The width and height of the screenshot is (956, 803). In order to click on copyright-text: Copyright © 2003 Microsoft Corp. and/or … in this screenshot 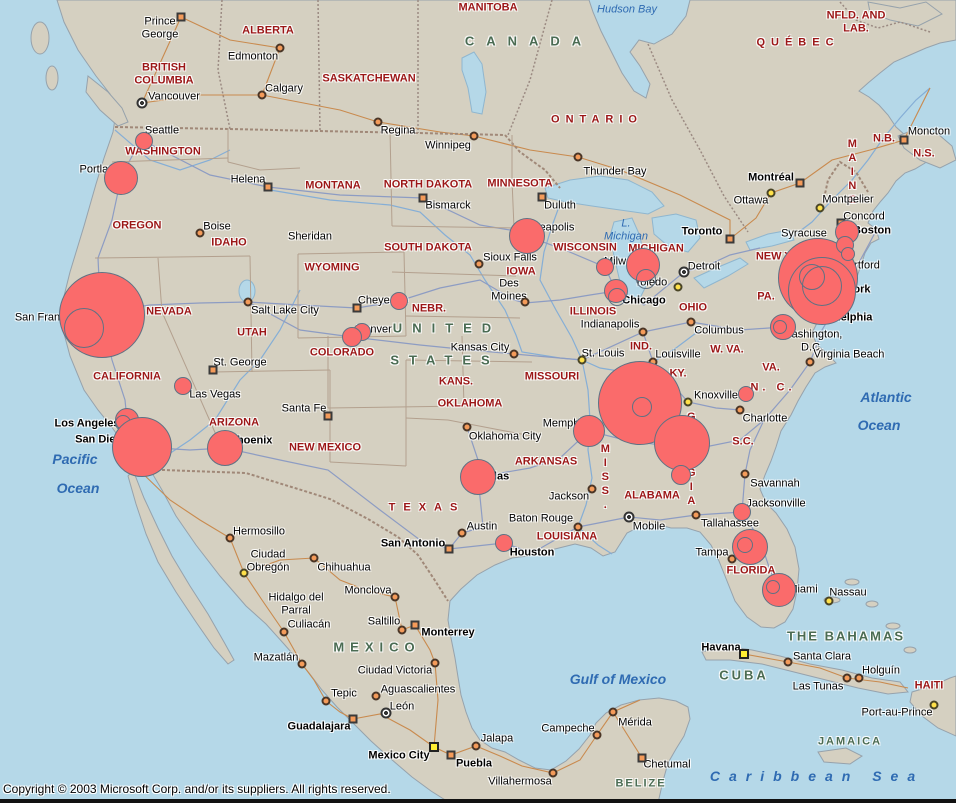, I will do `click(197, 789)`.